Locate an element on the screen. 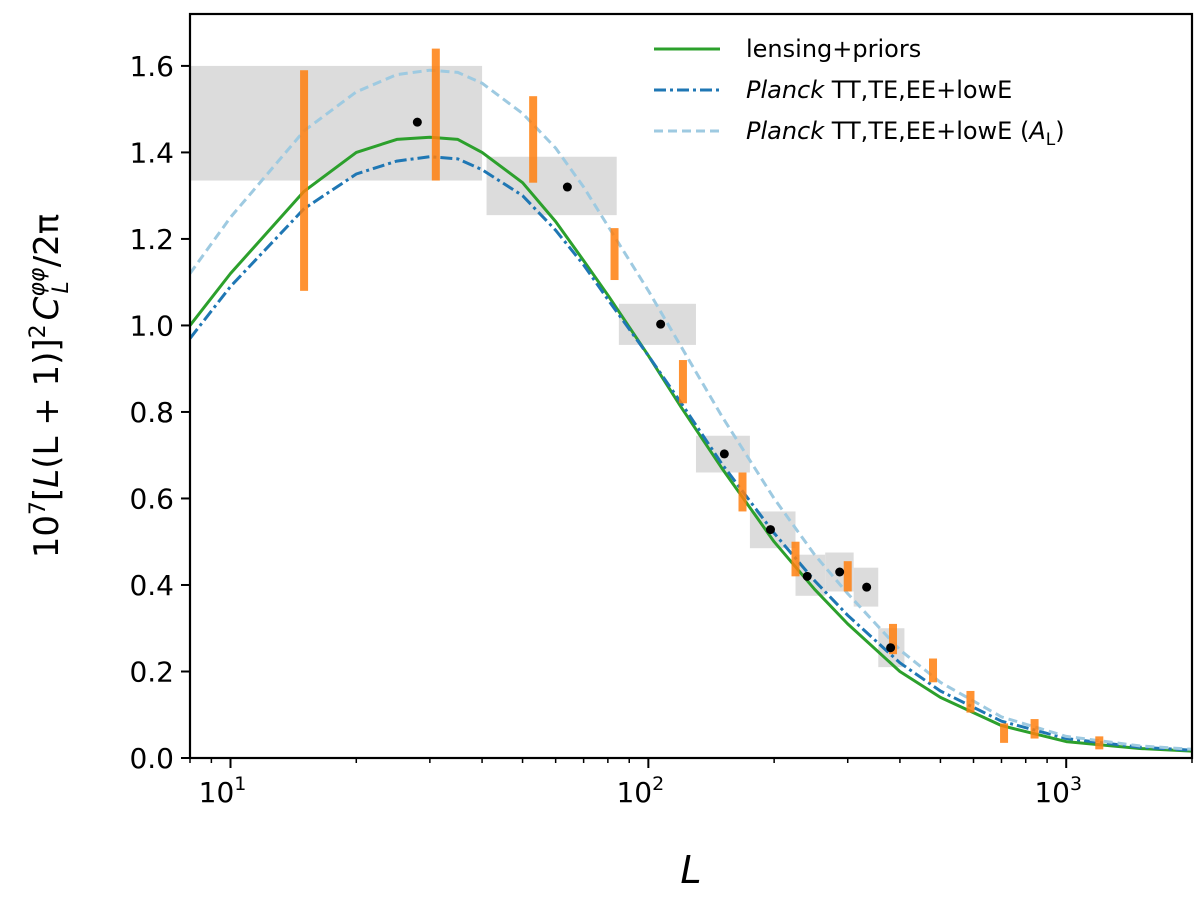 This screenshot has height=901, width=1200. y-tick-label-2: 0.4 is located at coordinates (151, 585).